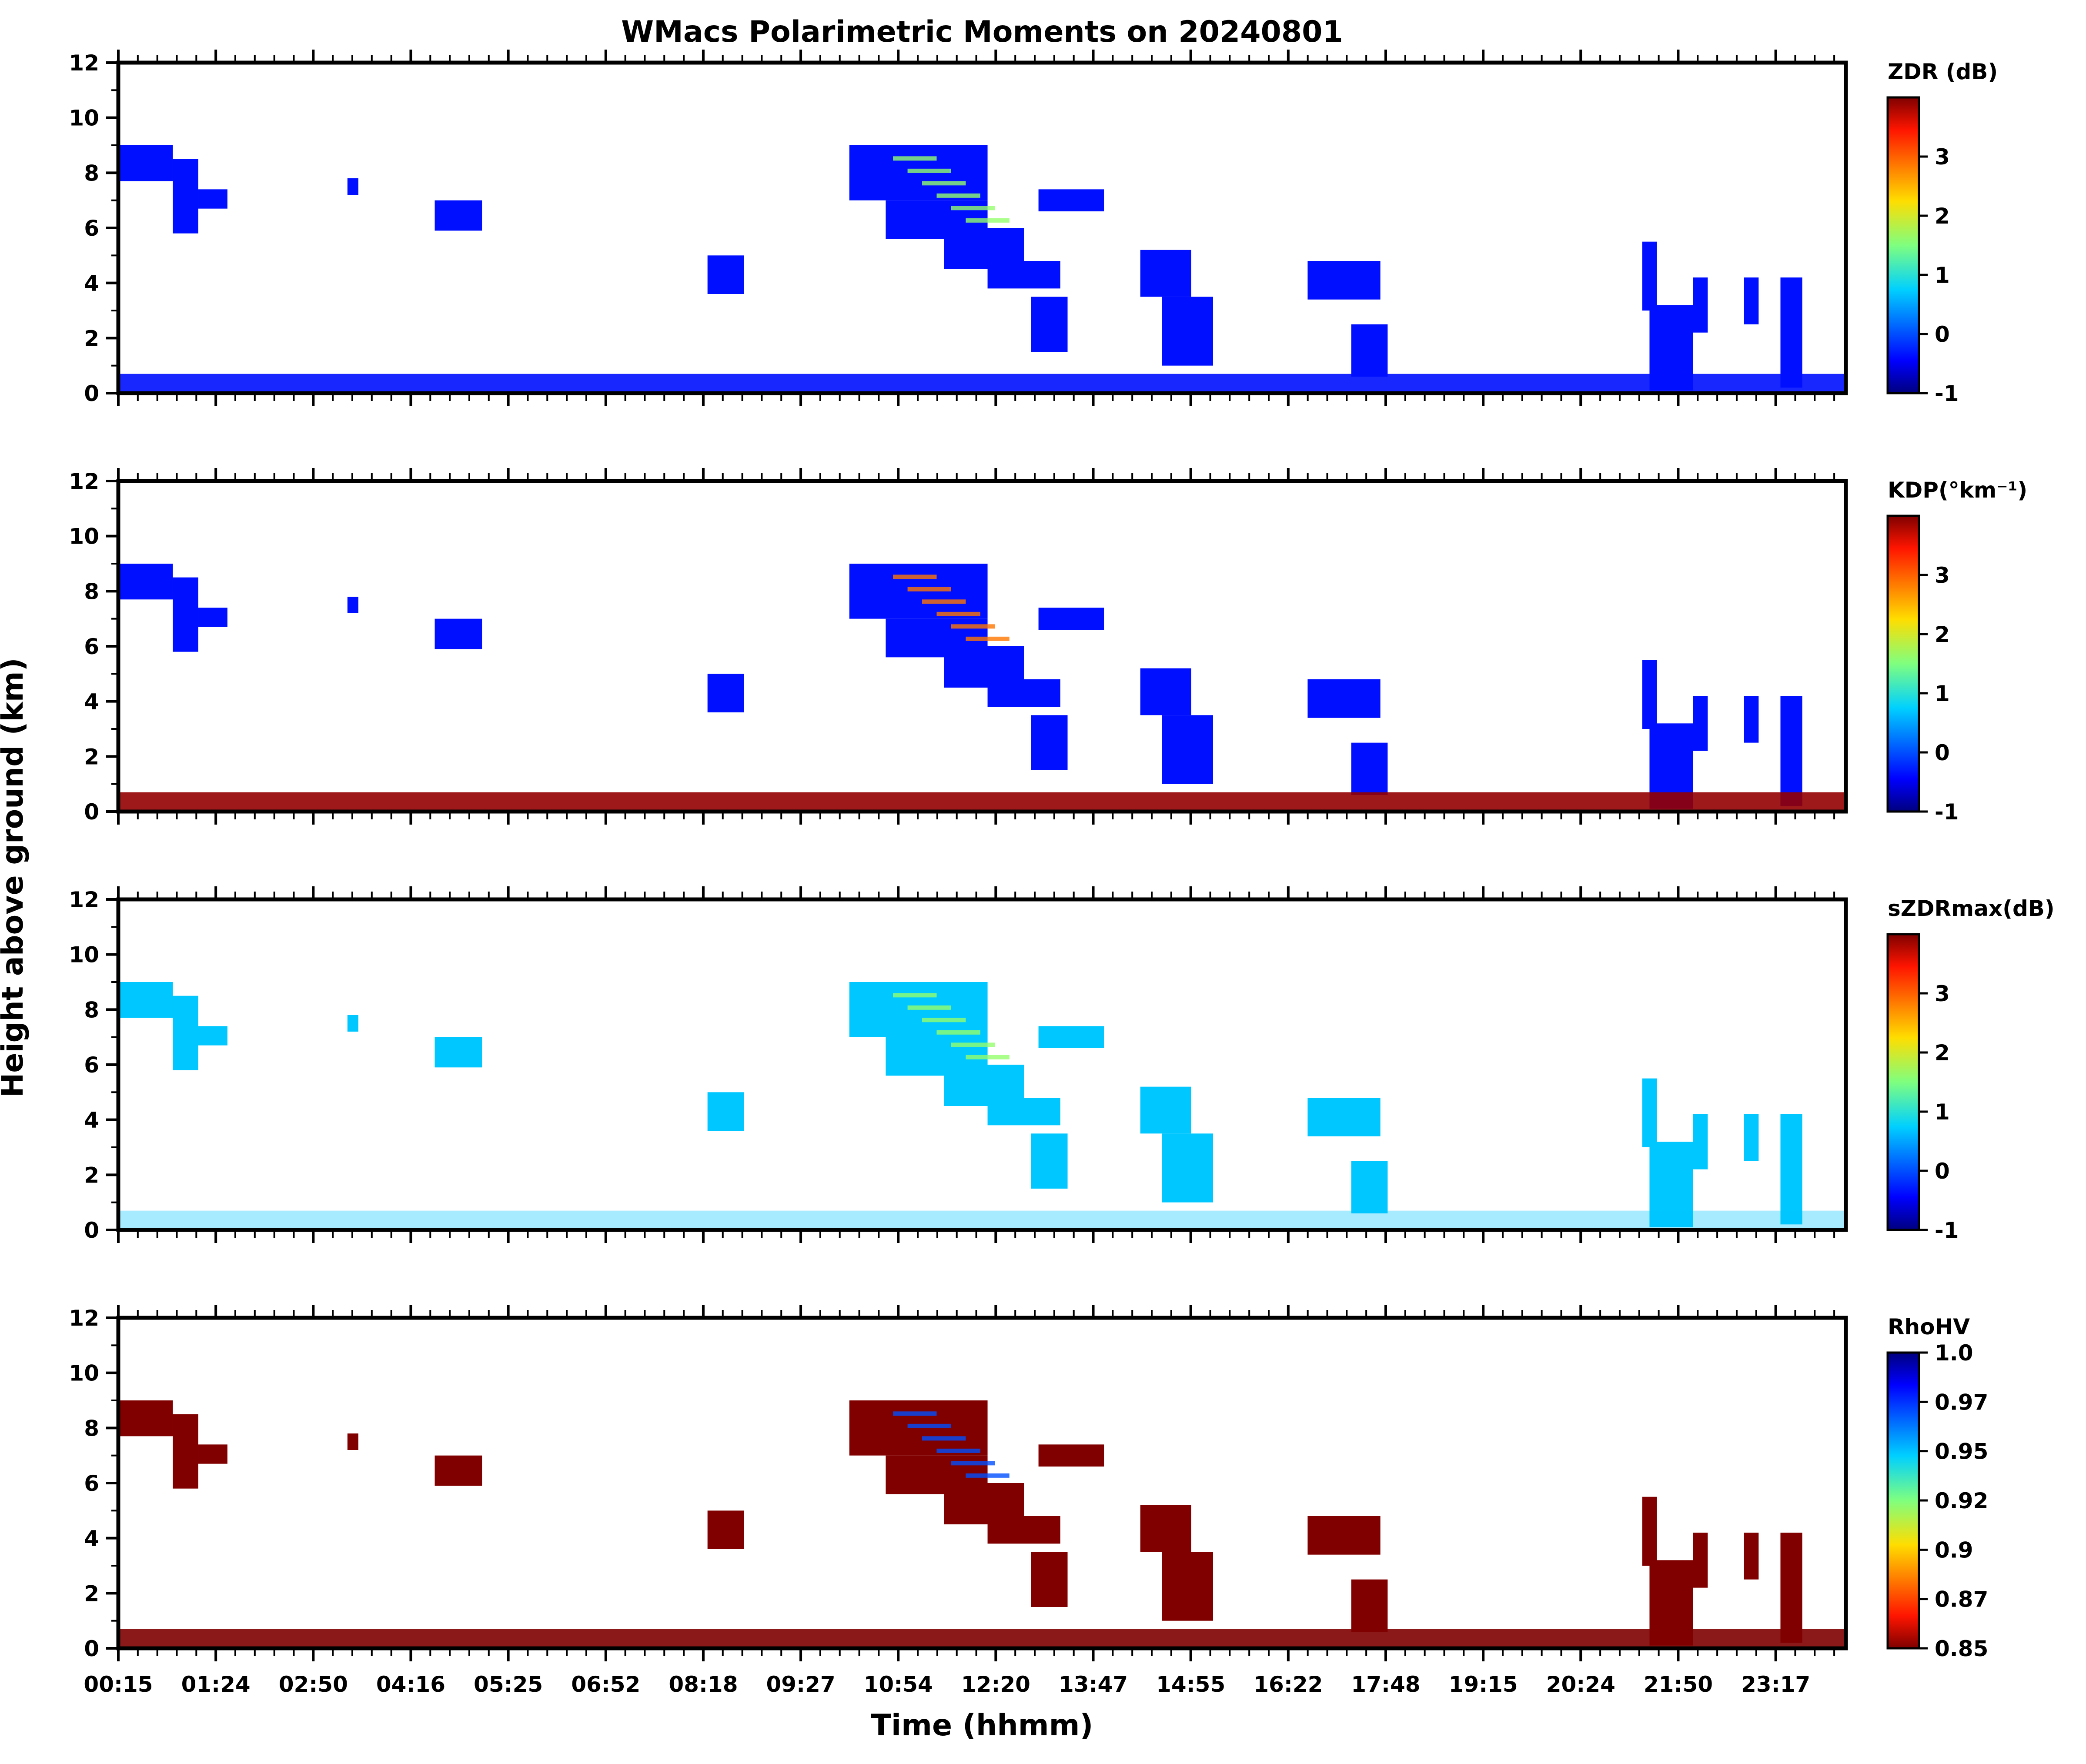  I want to click on colorbar-tick-label: 1, so click(1942, 275).